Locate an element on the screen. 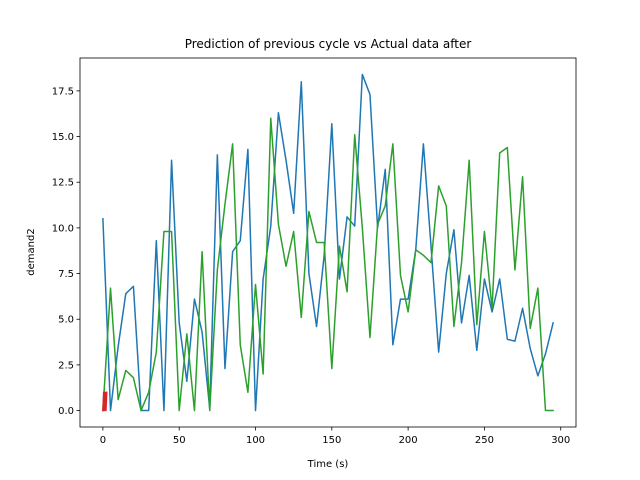  x-tick-label: 100 is located at coordinates (255, 440).